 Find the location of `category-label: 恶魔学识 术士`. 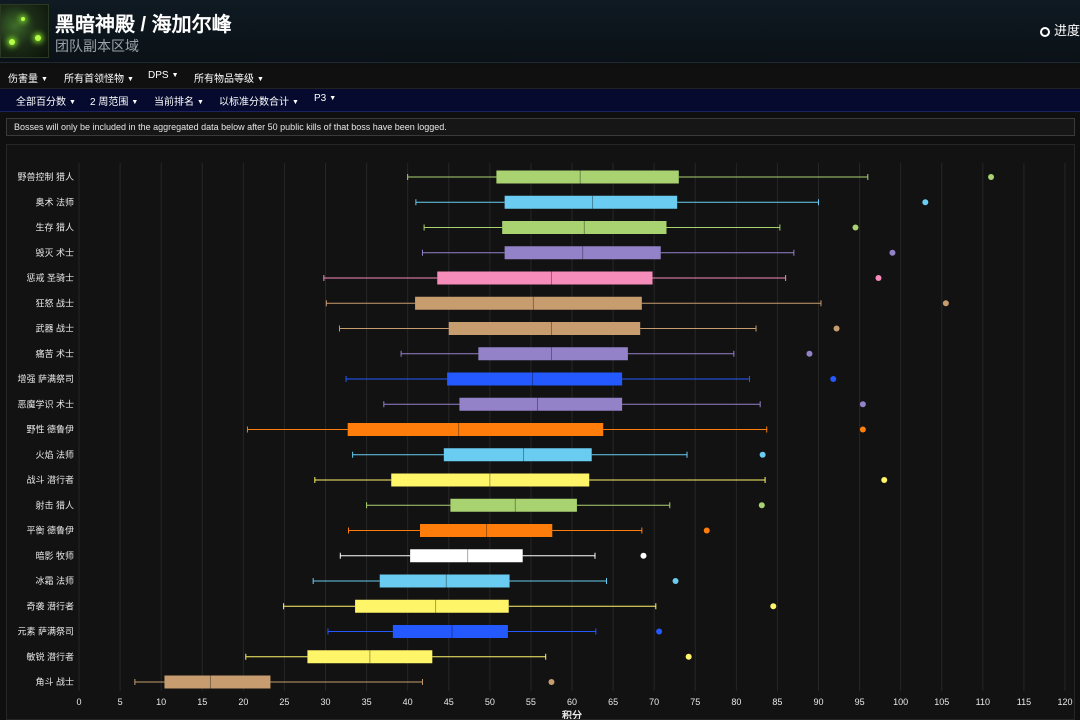

category-label: 恶魔学识 术士 is located at coordinates (45, 403).